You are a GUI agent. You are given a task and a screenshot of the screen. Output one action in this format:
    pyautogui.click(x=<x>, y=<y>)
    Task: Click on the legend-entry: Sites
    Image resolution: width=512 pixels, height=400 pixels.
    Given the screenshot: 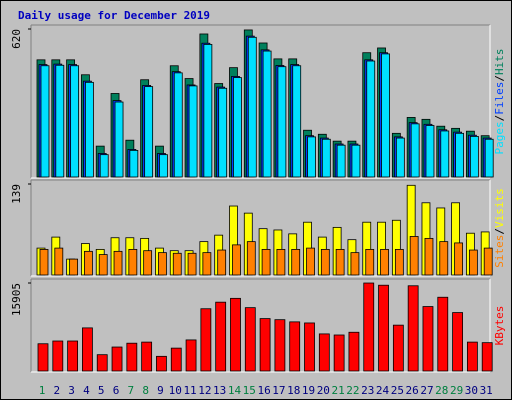 What is the action you would take?
    pyautogui.click(x=499, y=251)
    